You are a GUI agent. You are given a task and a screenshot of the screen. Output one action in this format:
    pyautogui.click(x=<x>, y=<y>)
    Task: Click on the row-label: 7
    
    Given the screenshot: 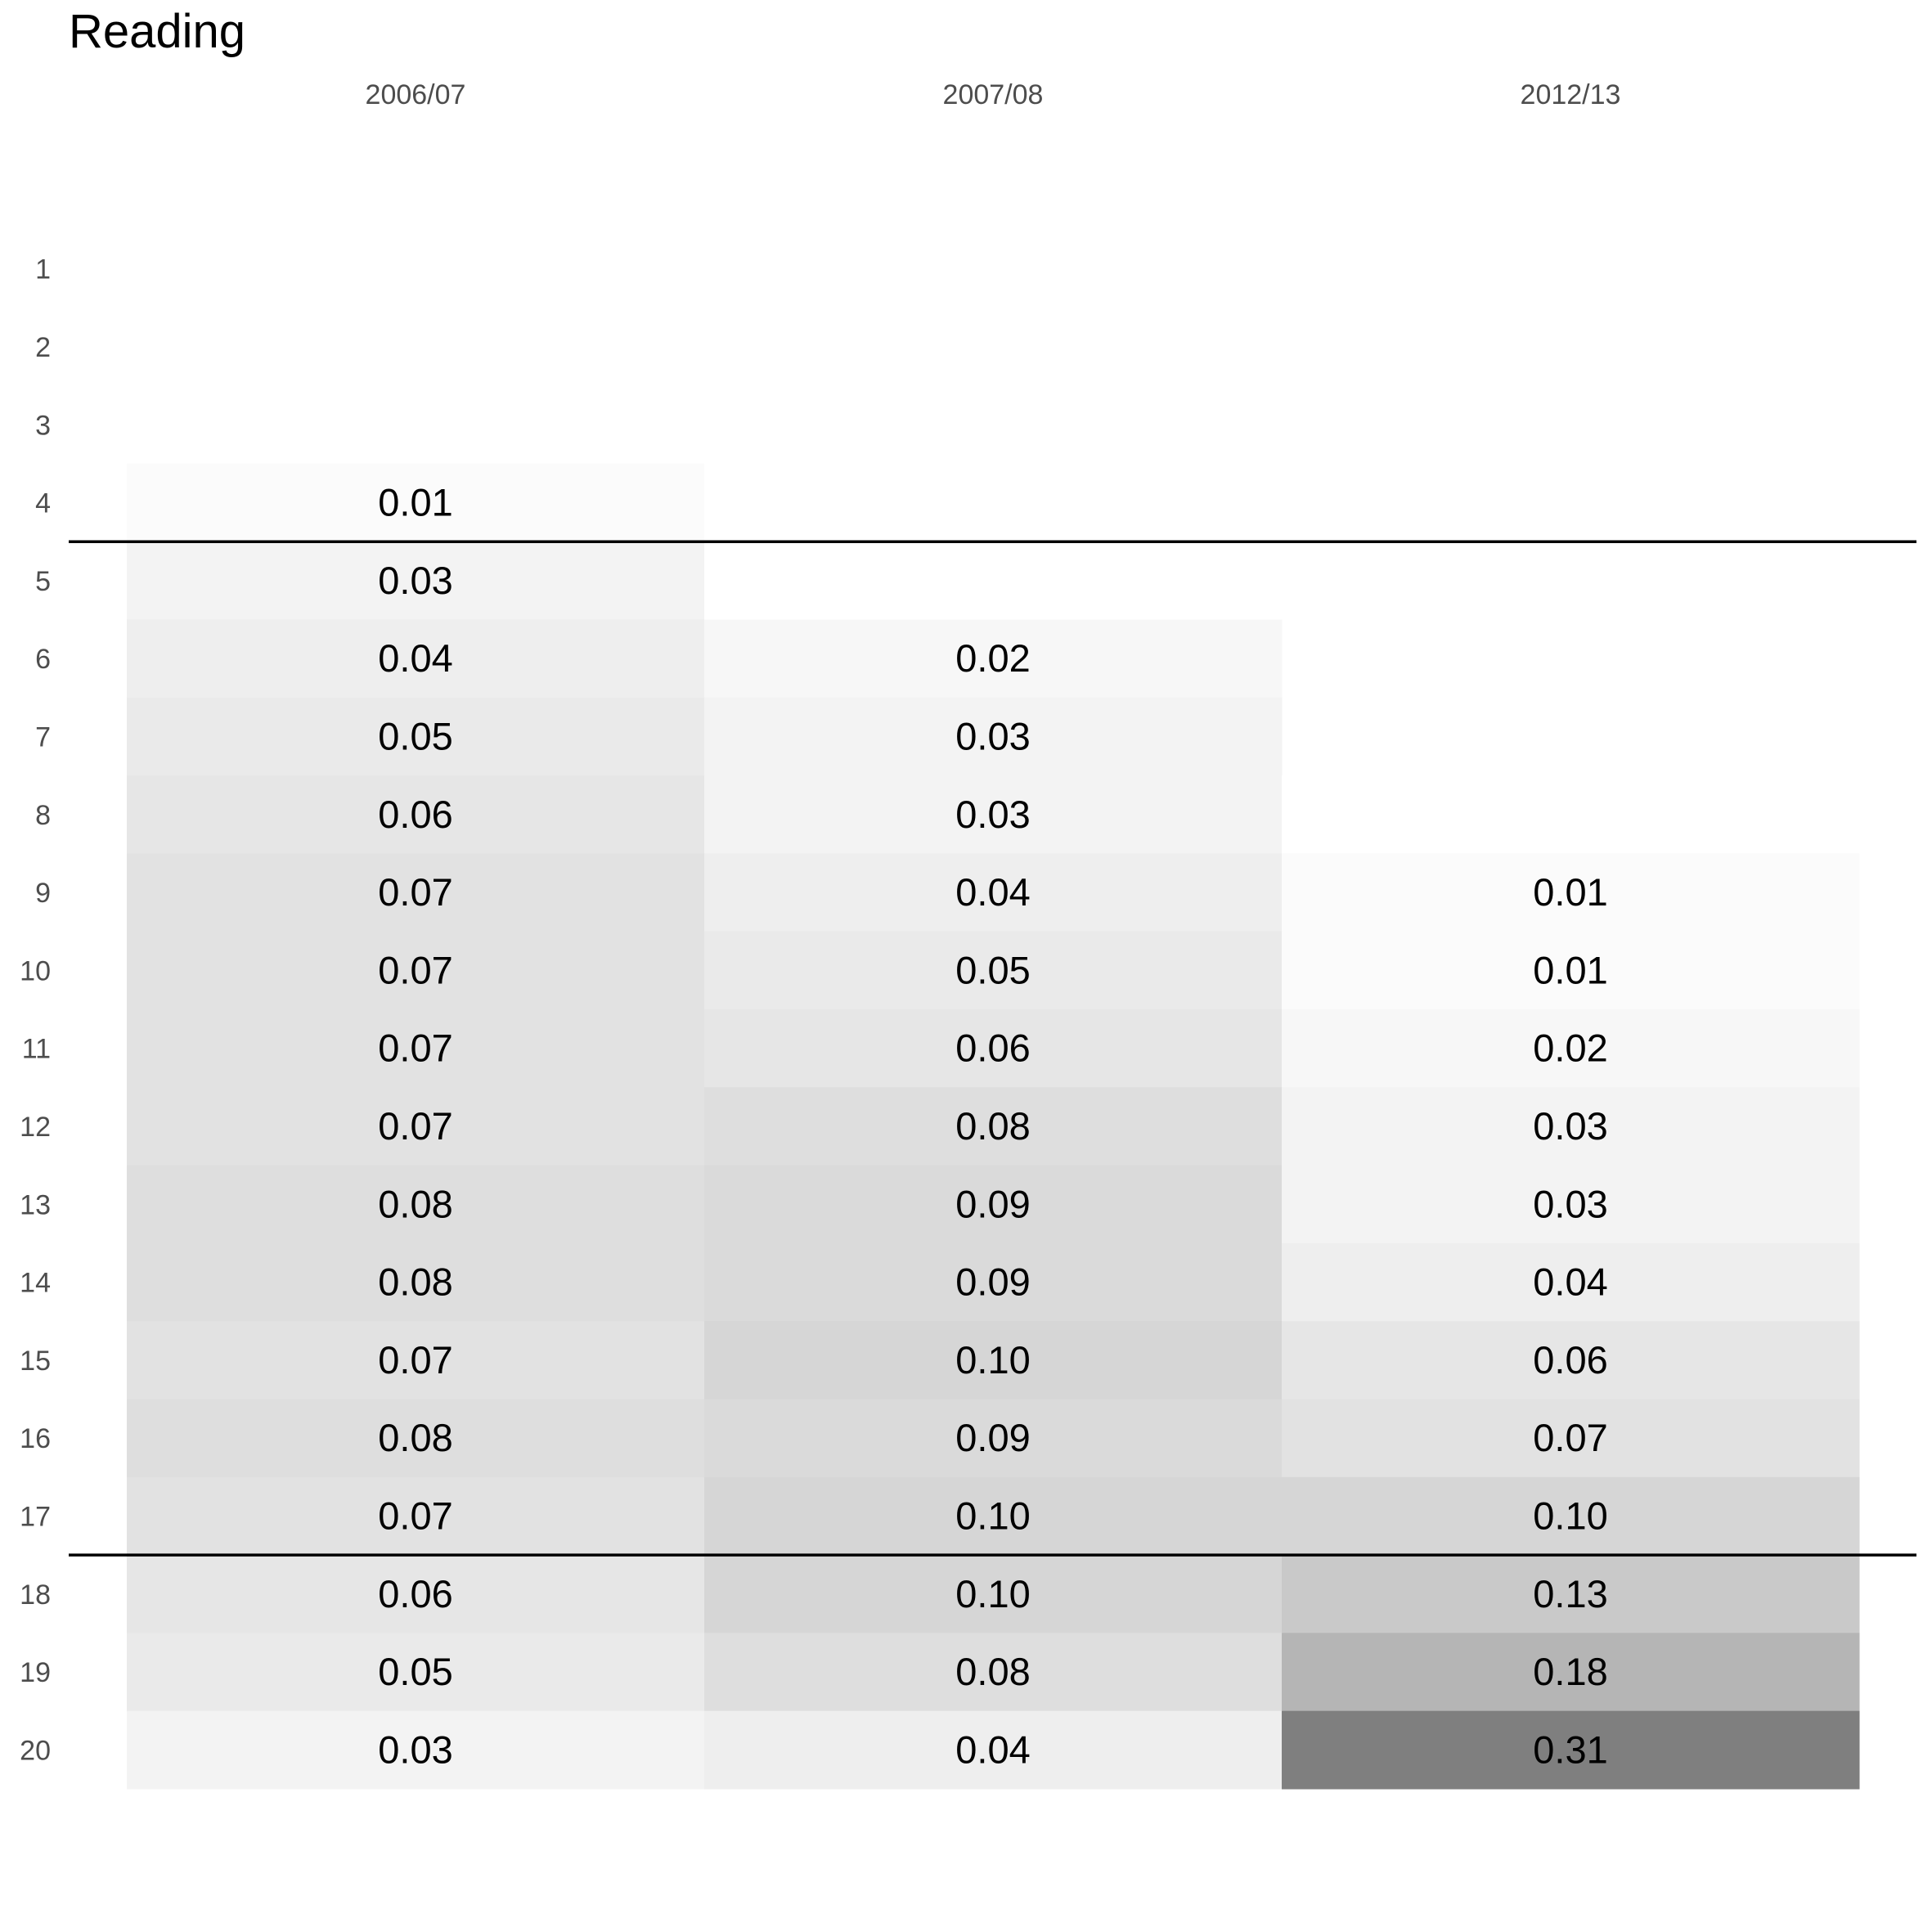 What is the action you would take?
    pyautogui.click(x=43, y=737)
    